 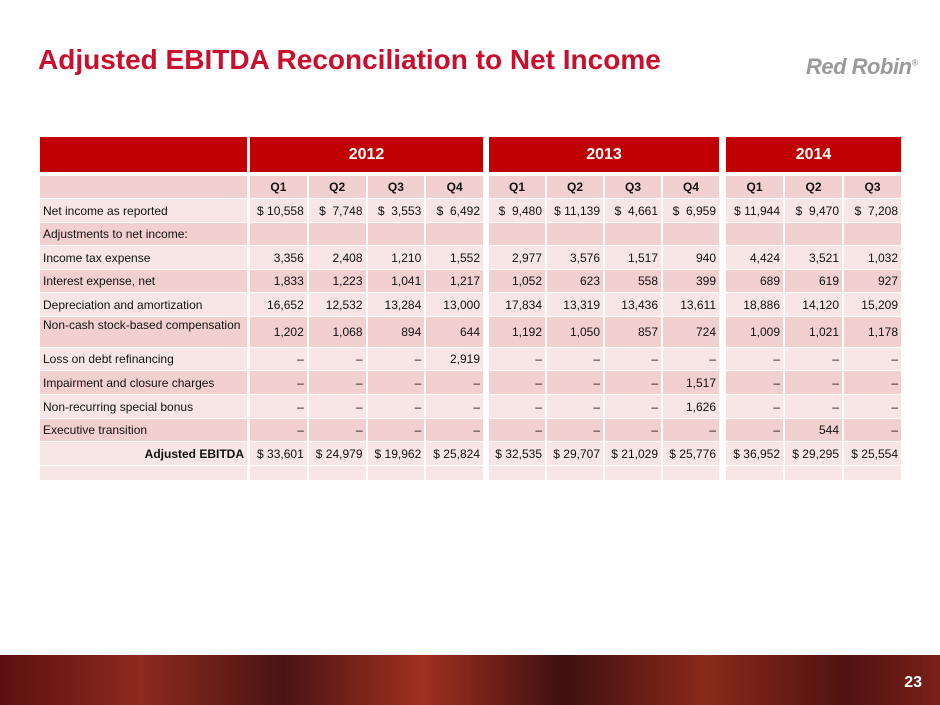 I want to click on row-label: Net income as reported, so click(x=143, y=210).